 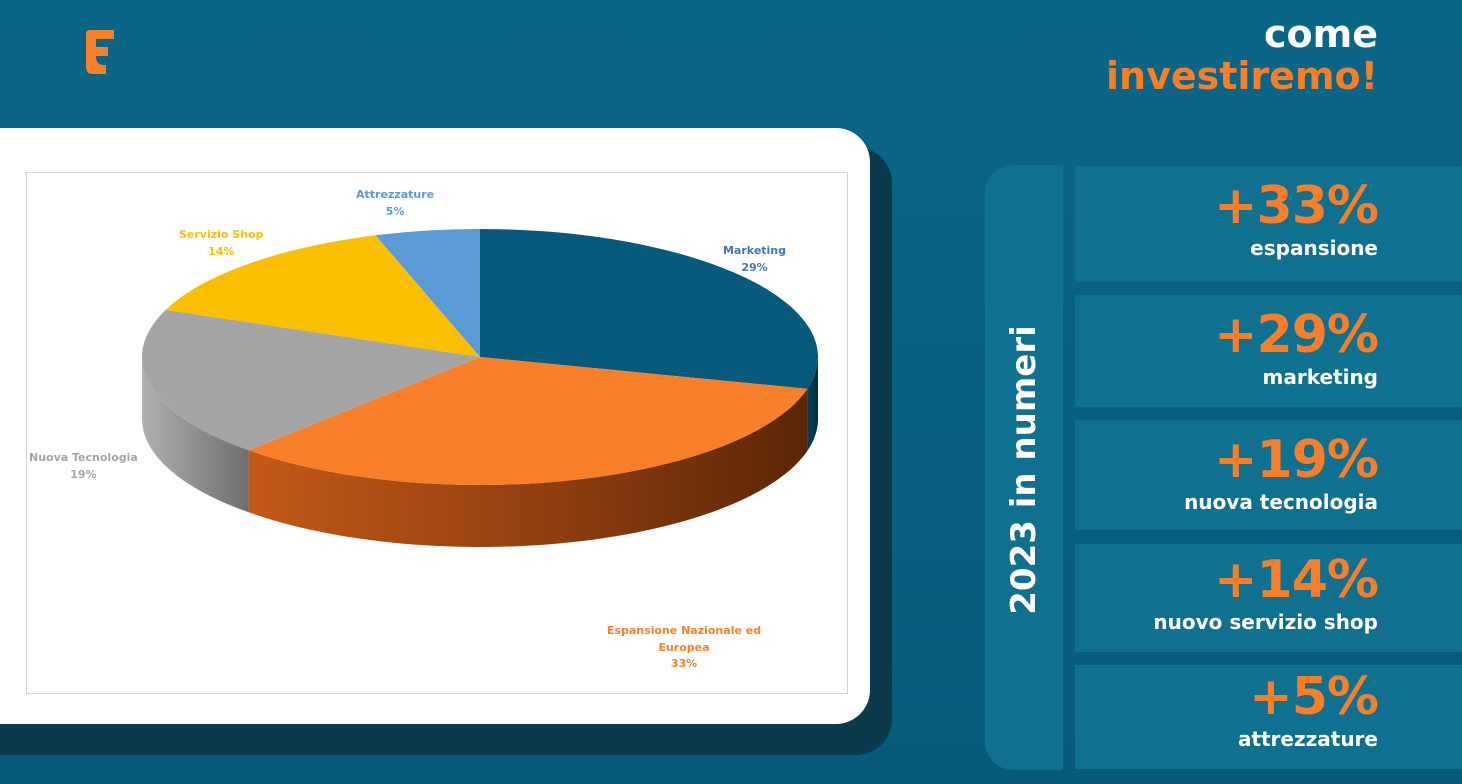 I want to click on page-title: come investiremo!, so click(x=1242, y=55).